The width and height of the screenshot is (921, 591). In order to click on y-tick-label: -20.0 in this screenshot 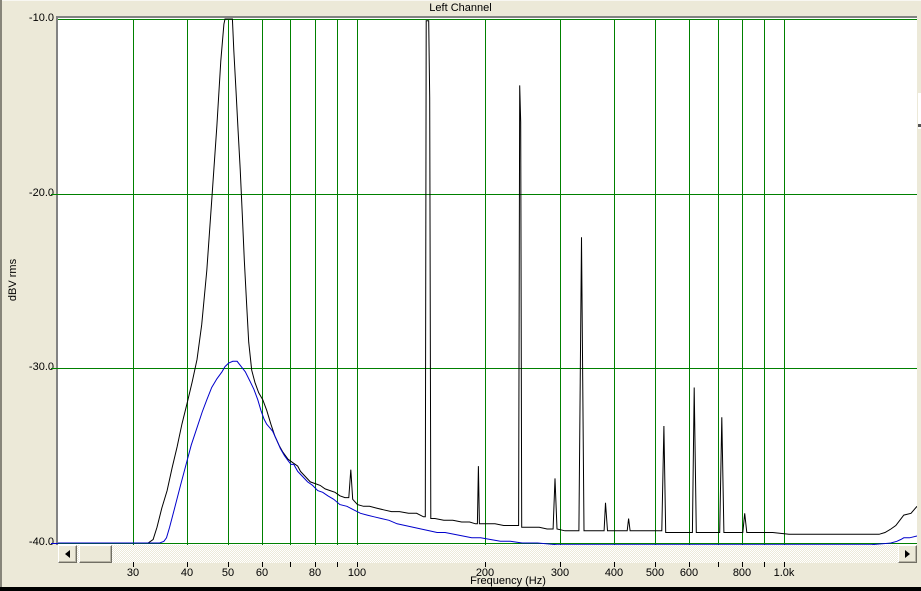, I will do `click(41, 192)`.